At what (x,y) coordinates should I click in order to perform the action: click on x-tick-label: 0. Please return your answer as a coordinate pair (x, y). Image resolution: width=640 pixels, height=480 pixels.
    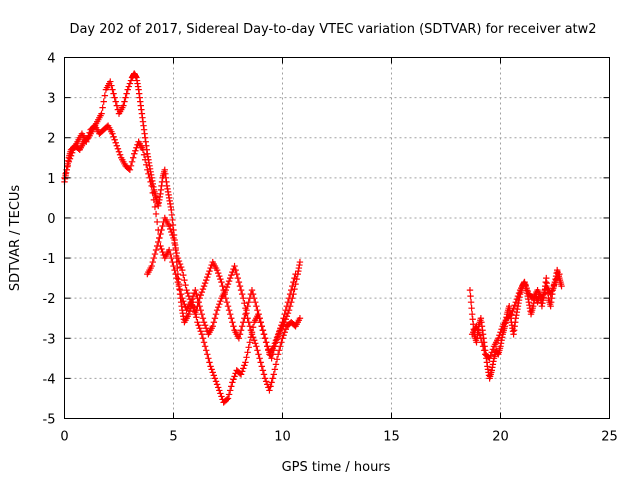
    Looking at the image, I should click on (64, 437).